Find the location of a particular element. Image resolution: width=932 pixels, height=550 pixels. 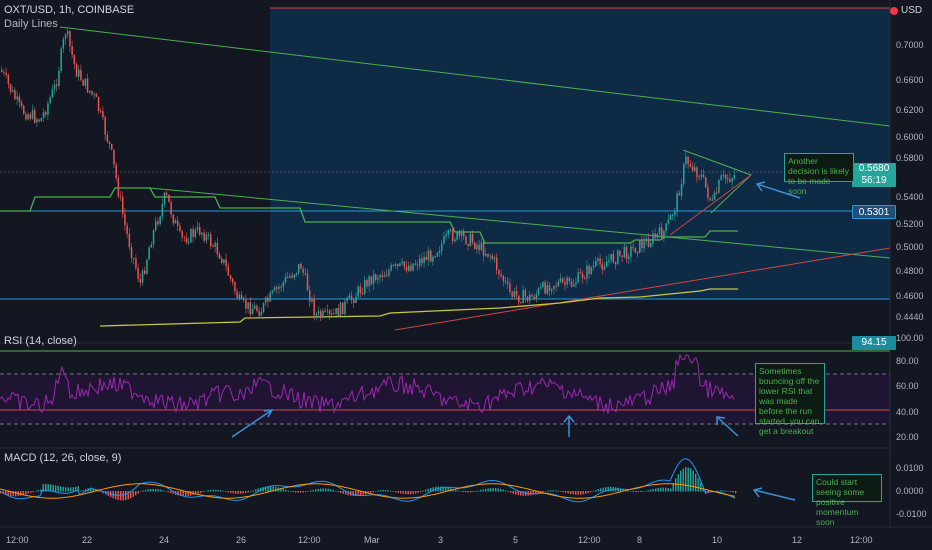

rsi-label: RSI (14, close) is located at coordinates (40, 341).